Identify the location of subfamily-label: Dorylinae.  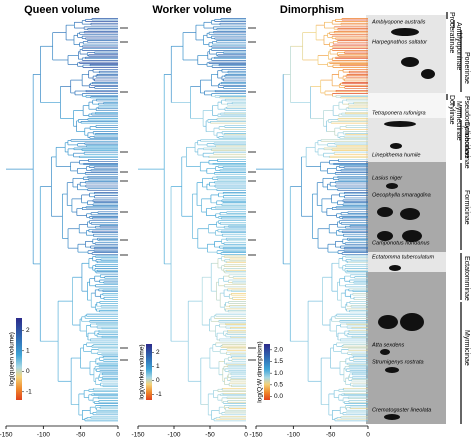
(451, 110).